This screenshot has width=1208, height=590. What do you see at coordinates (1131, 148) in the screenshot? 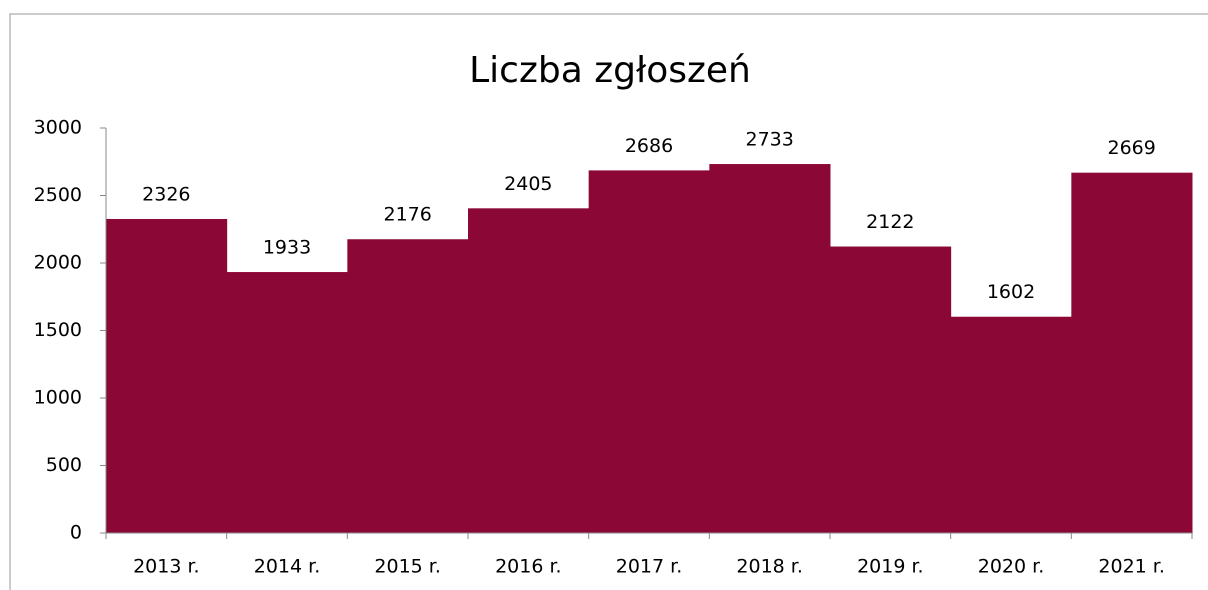
I see `data-label: 2669` at bounding box center [1131, 148].